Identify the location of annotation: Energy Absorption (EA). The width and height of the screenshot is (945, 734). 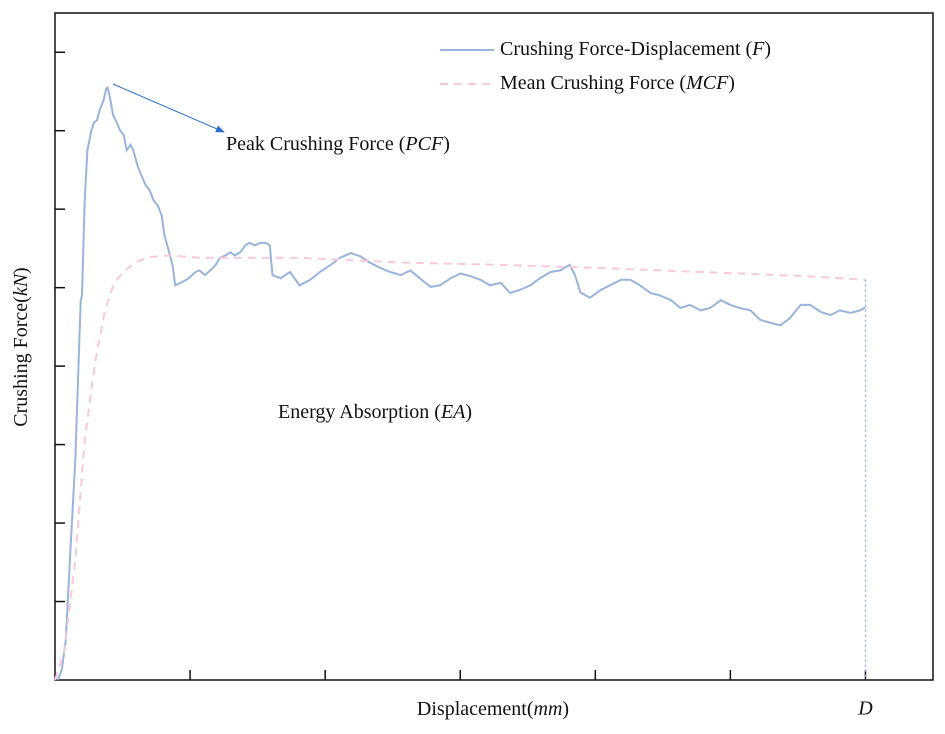
(375, 412).